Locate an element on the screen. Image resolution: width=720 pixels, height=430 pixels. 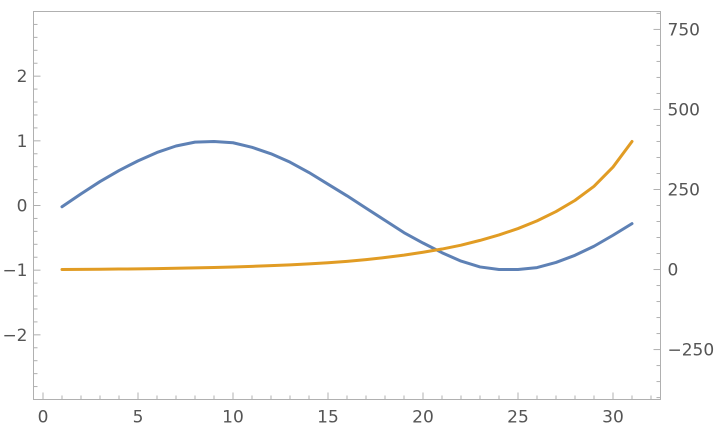
y2-tick-label: −250 is located at coordinates (691, 351).